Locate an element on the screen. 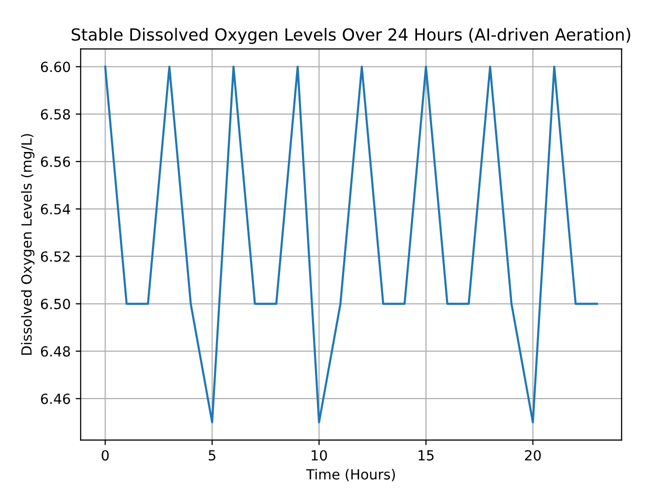 This screenshot has height=489, width=672. y-tick-label: 6.50 is located at coordinates (55, 304).